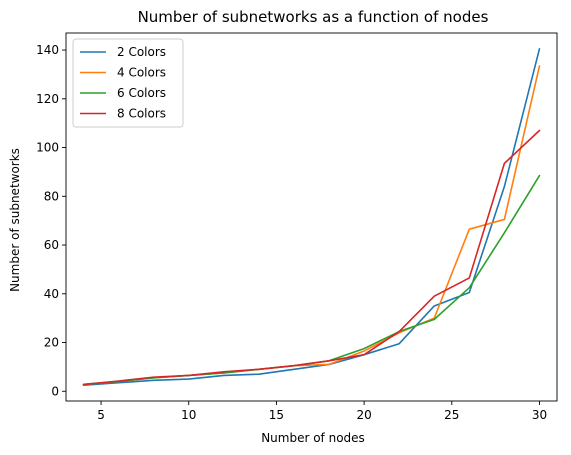 The width and height of the screenshot is (571, 455). I want to click on legend-label-2: 4 Colors, so click(141, 73).